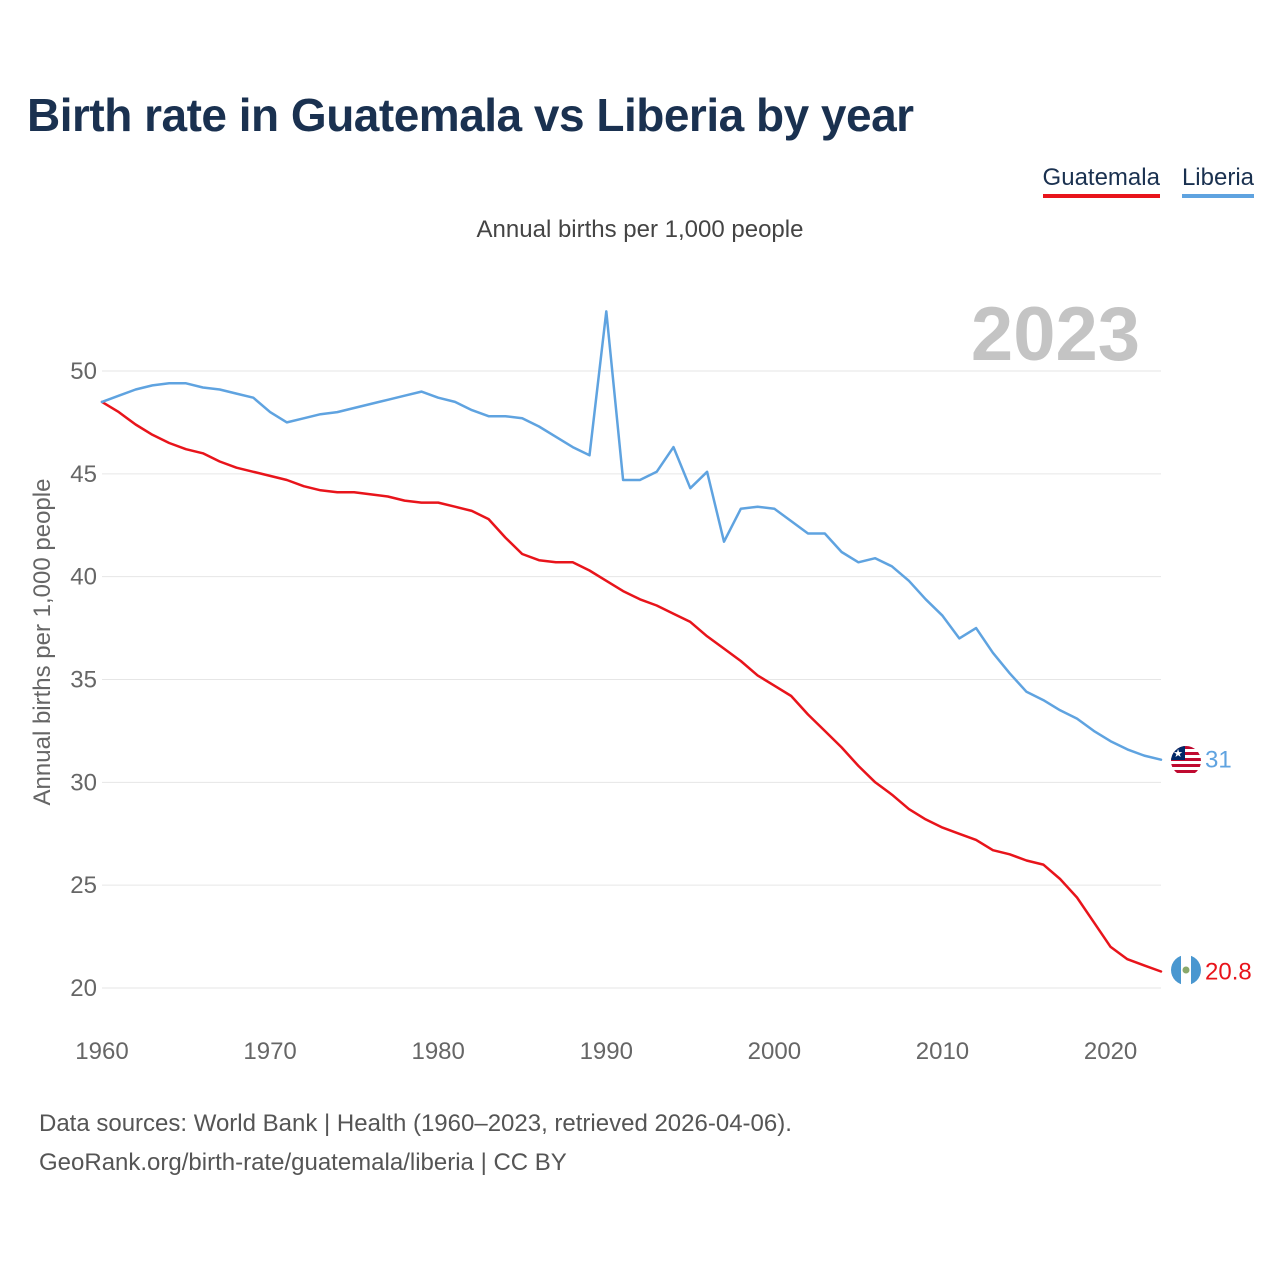 This screenshot has height=1280, width=1280. What do you see at coordinates (83, 782) in the screenshot?
I see `y-tick-30: 30` at bounding box center [83, 782].